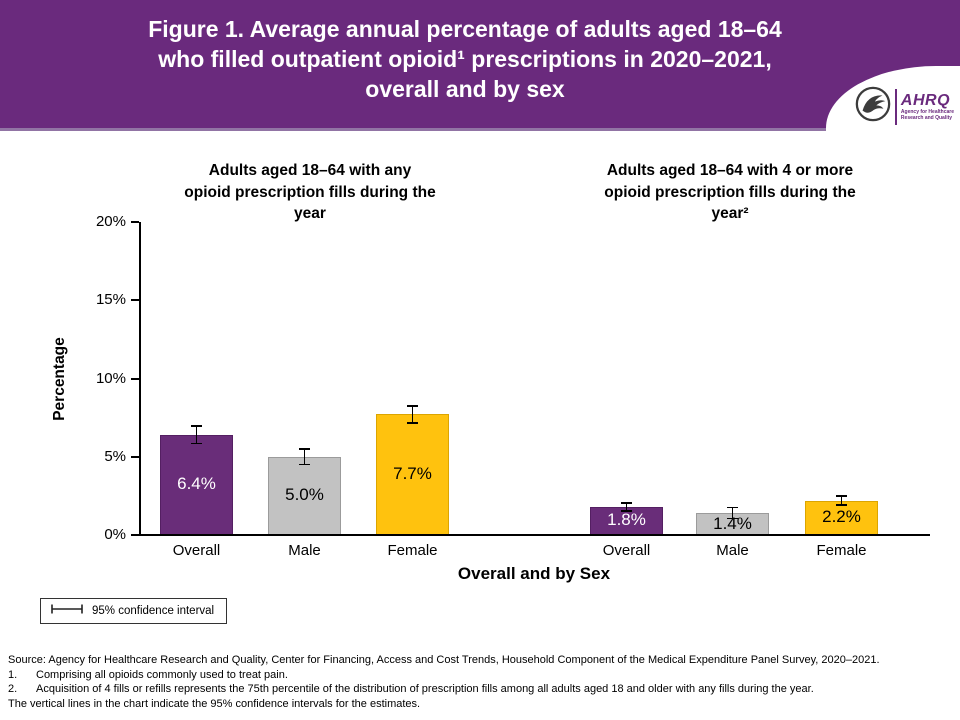 This screenshot has height=720, width=960. Describe the element at coordinates (925, 100) in the screenshot. I see `ahrq-acronym: AHRQ` at that location.